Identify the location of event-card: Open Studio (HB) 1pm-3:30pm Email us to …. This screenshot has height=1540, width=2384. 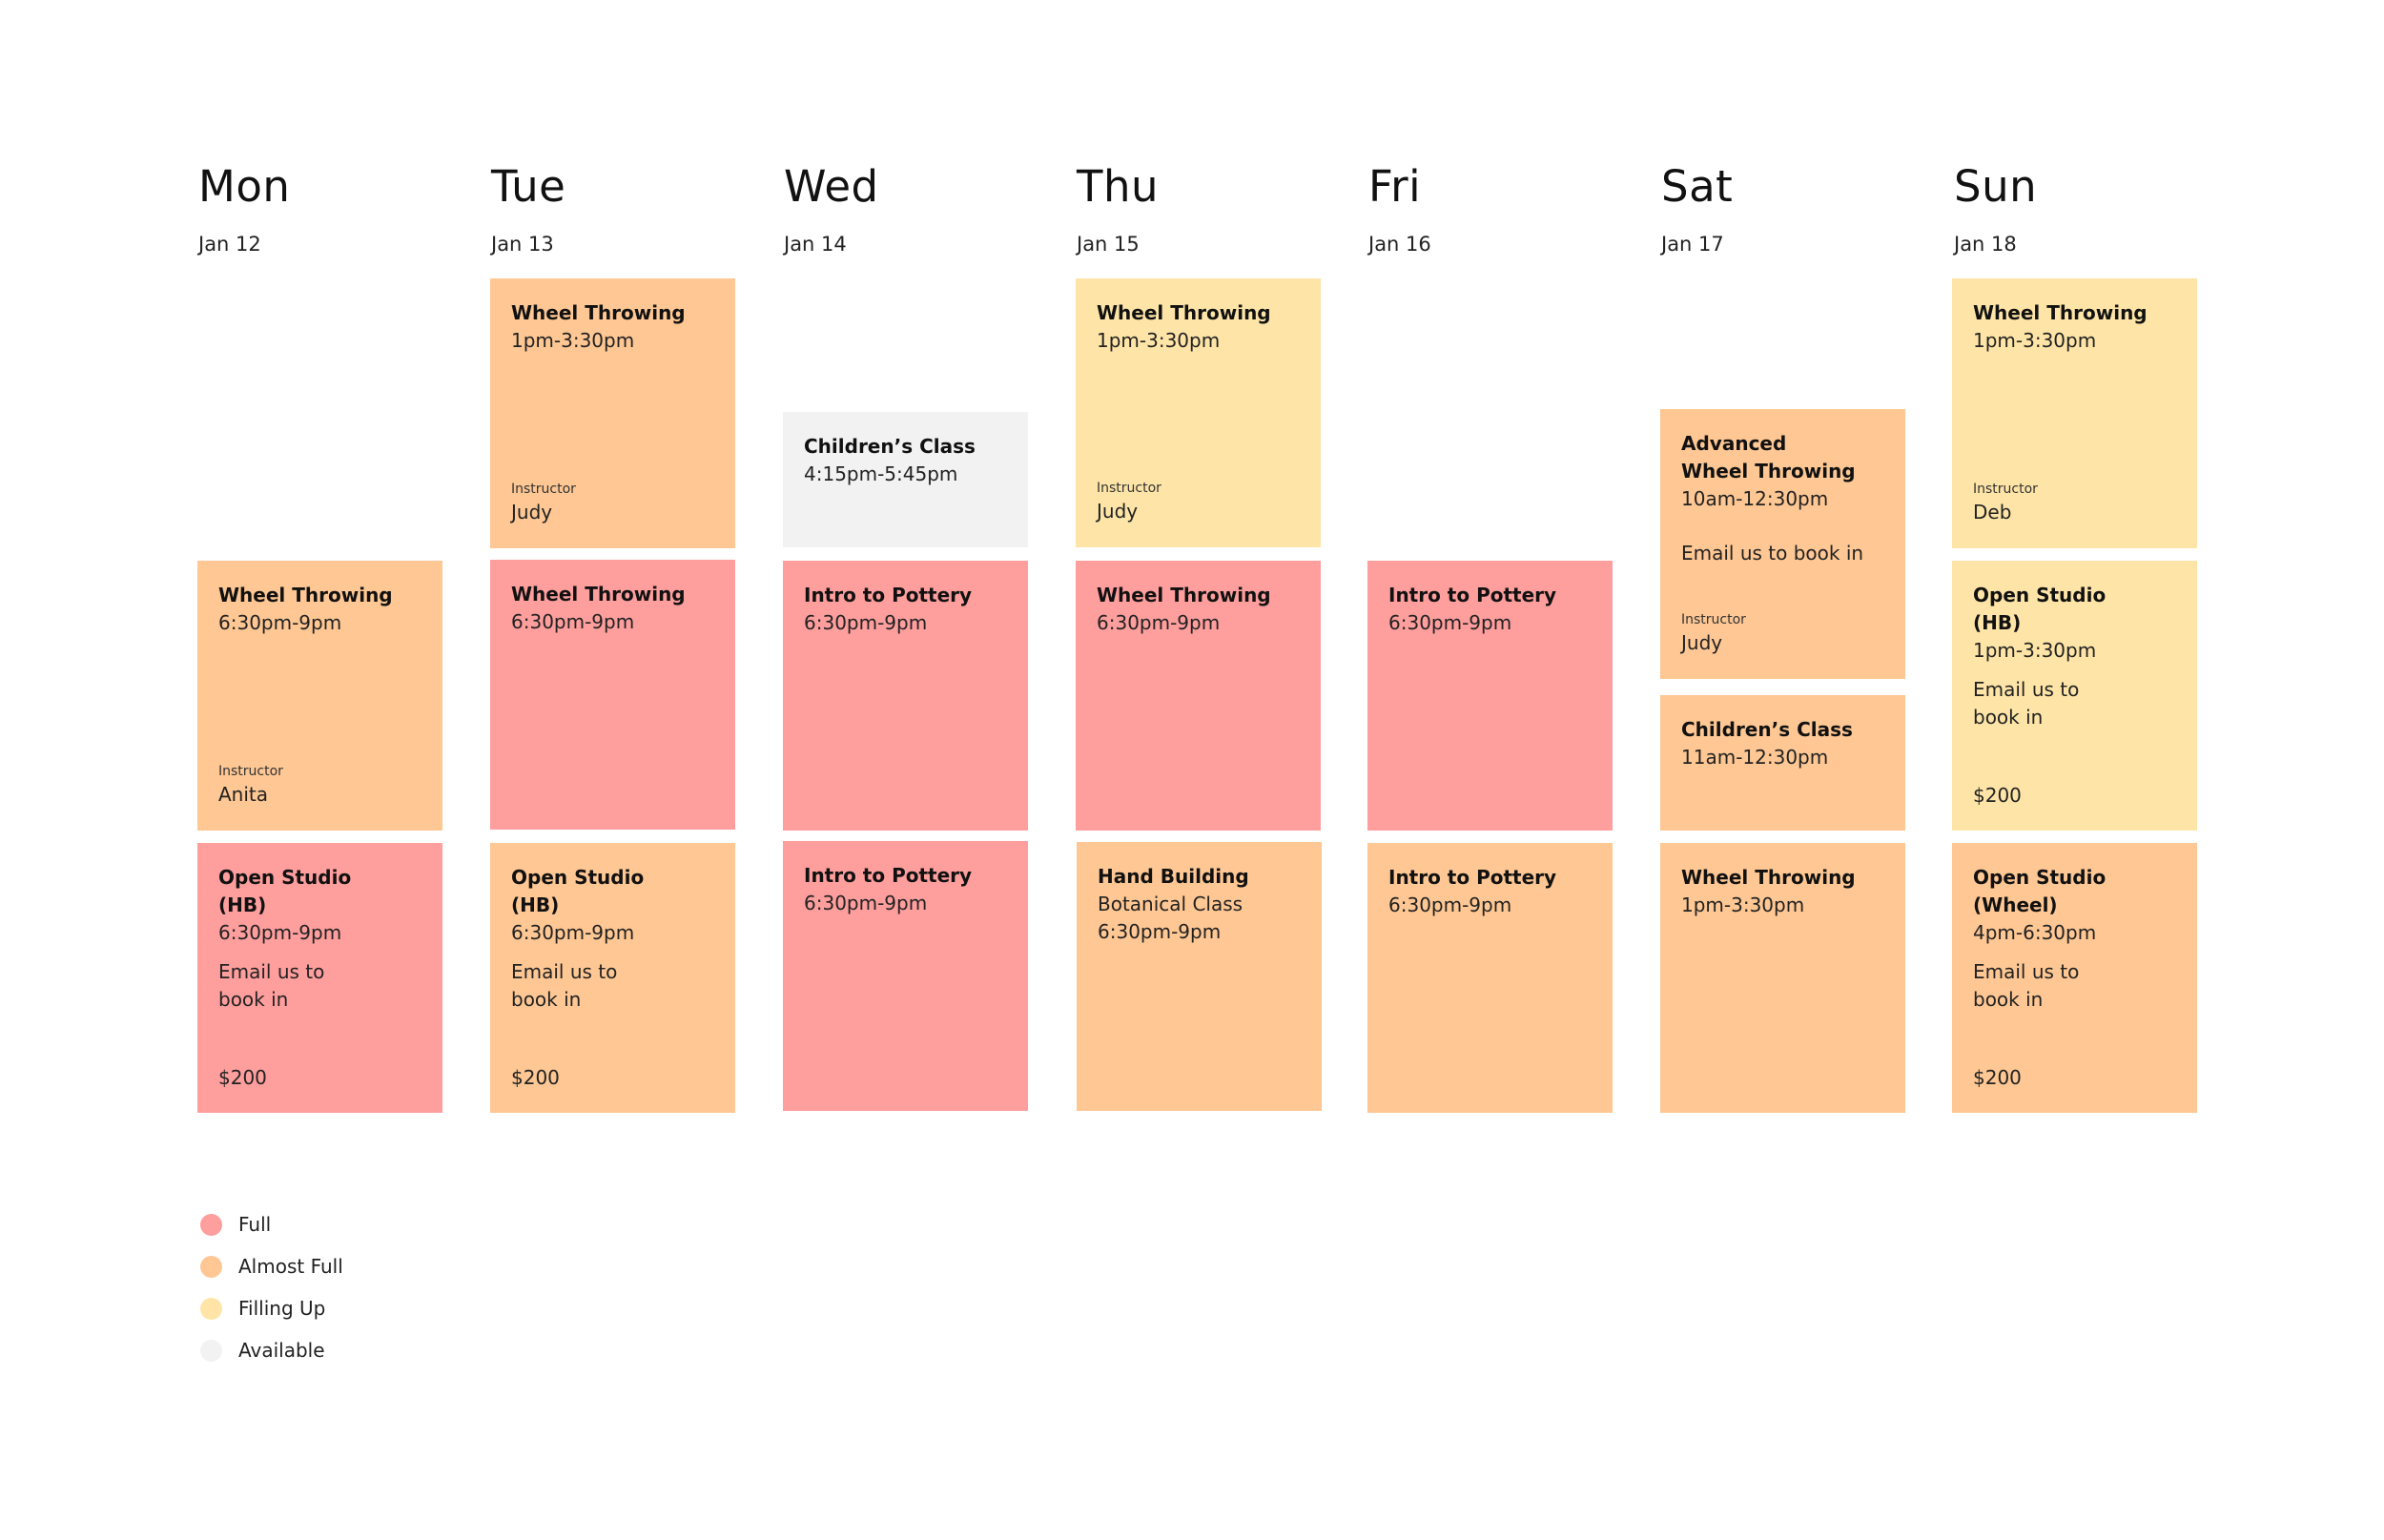
(2074, 696).